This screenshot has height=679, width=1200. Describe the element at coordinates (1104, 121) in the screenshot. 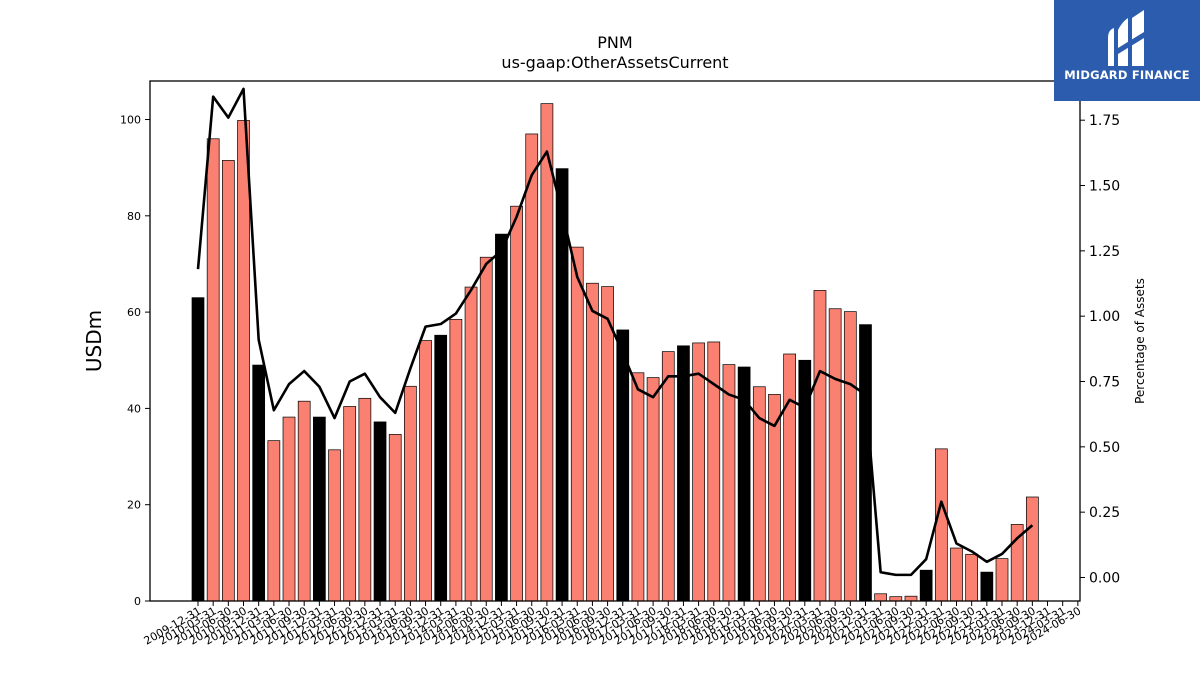

I see `y2-tick-label: 1.75` at that location.